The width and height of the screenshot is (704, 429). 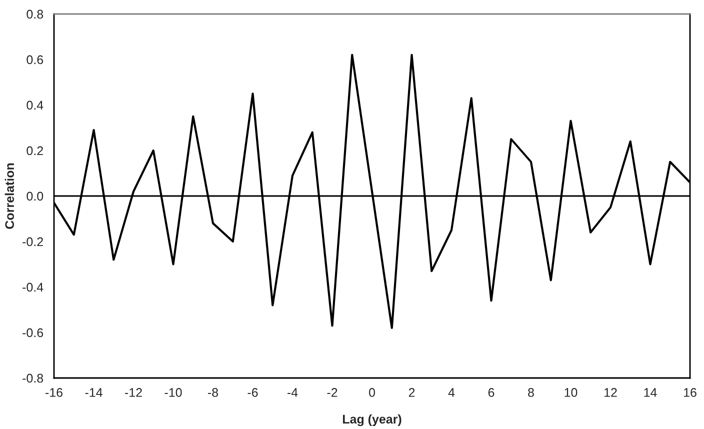 What do you see at coordinates (93, 392) in the screenshot?
I see `x-tick-label: -14` at bounding box center [93, 392].